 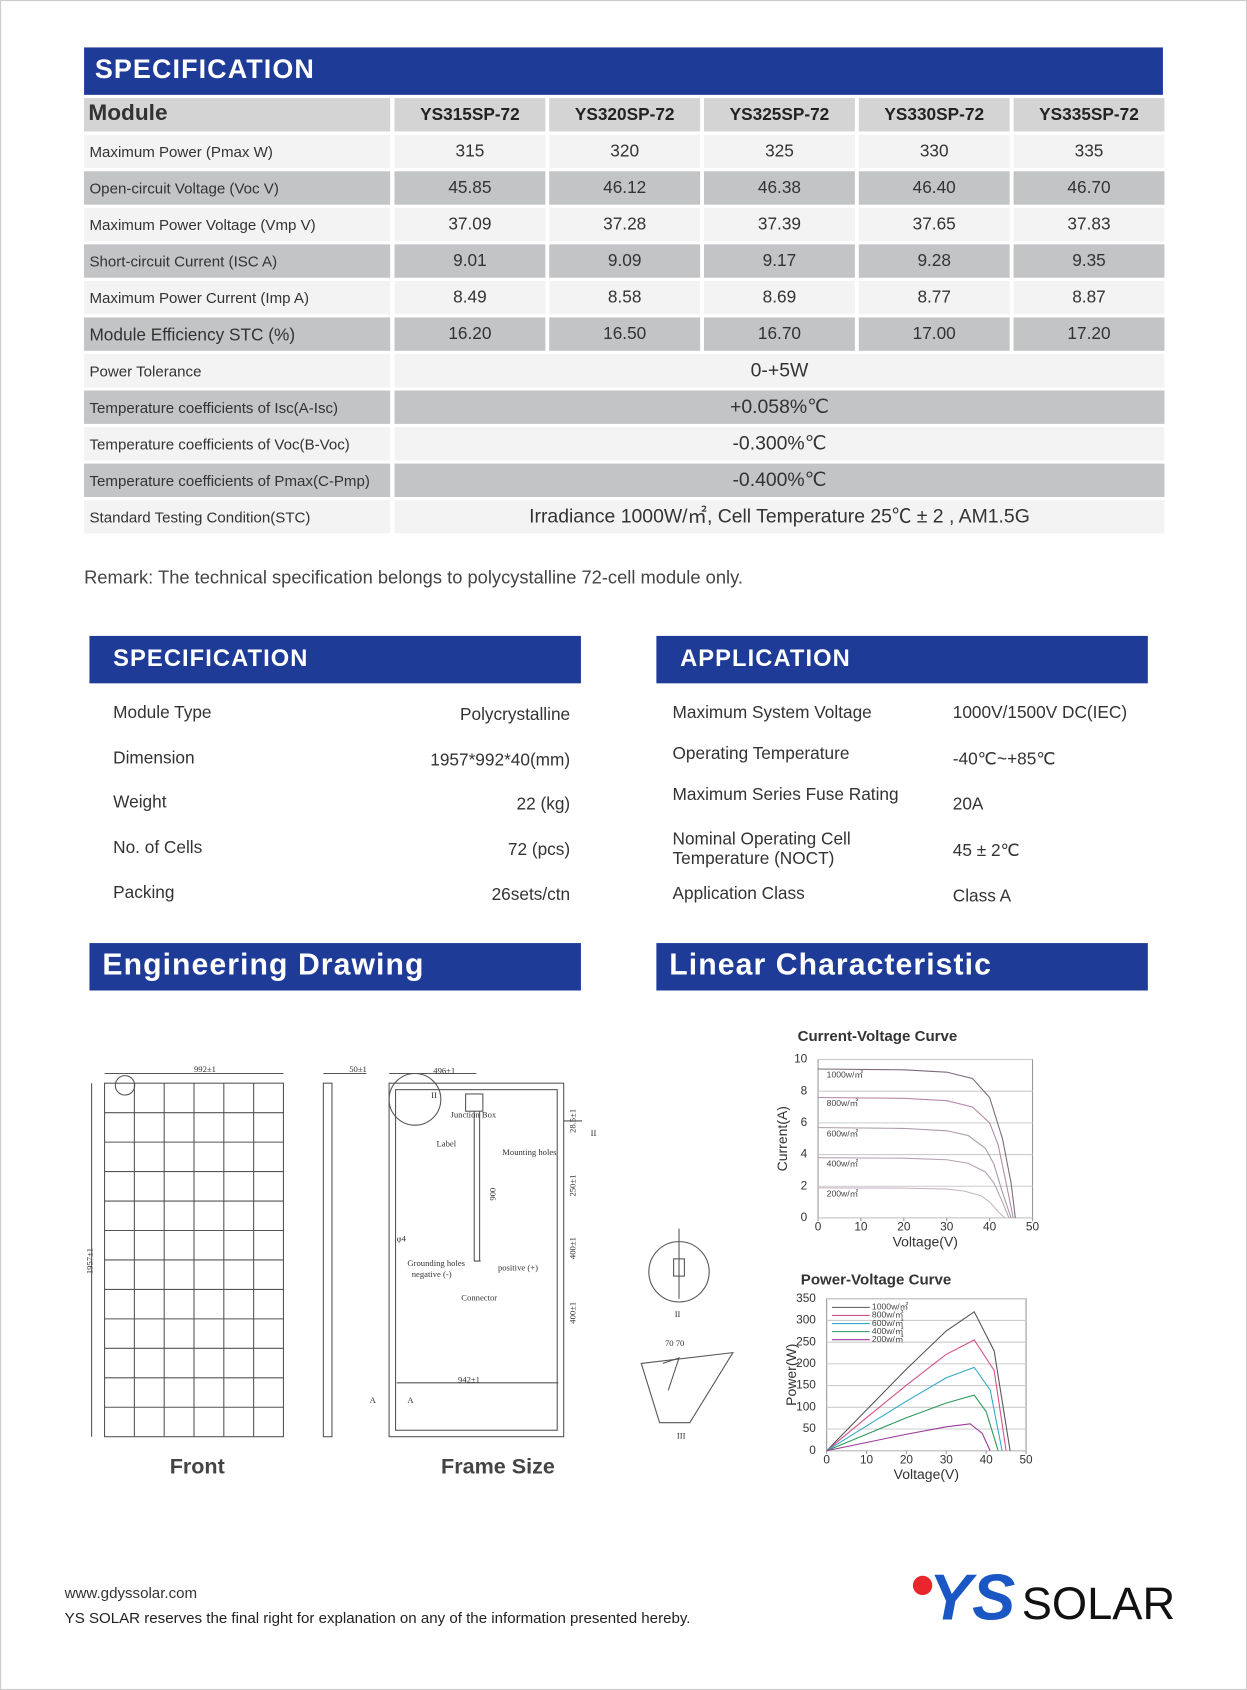 What do you see at coordinates (624, 333) in the screenshot?
I see `cell-text: 16.50` at bounding box center [624, 333].